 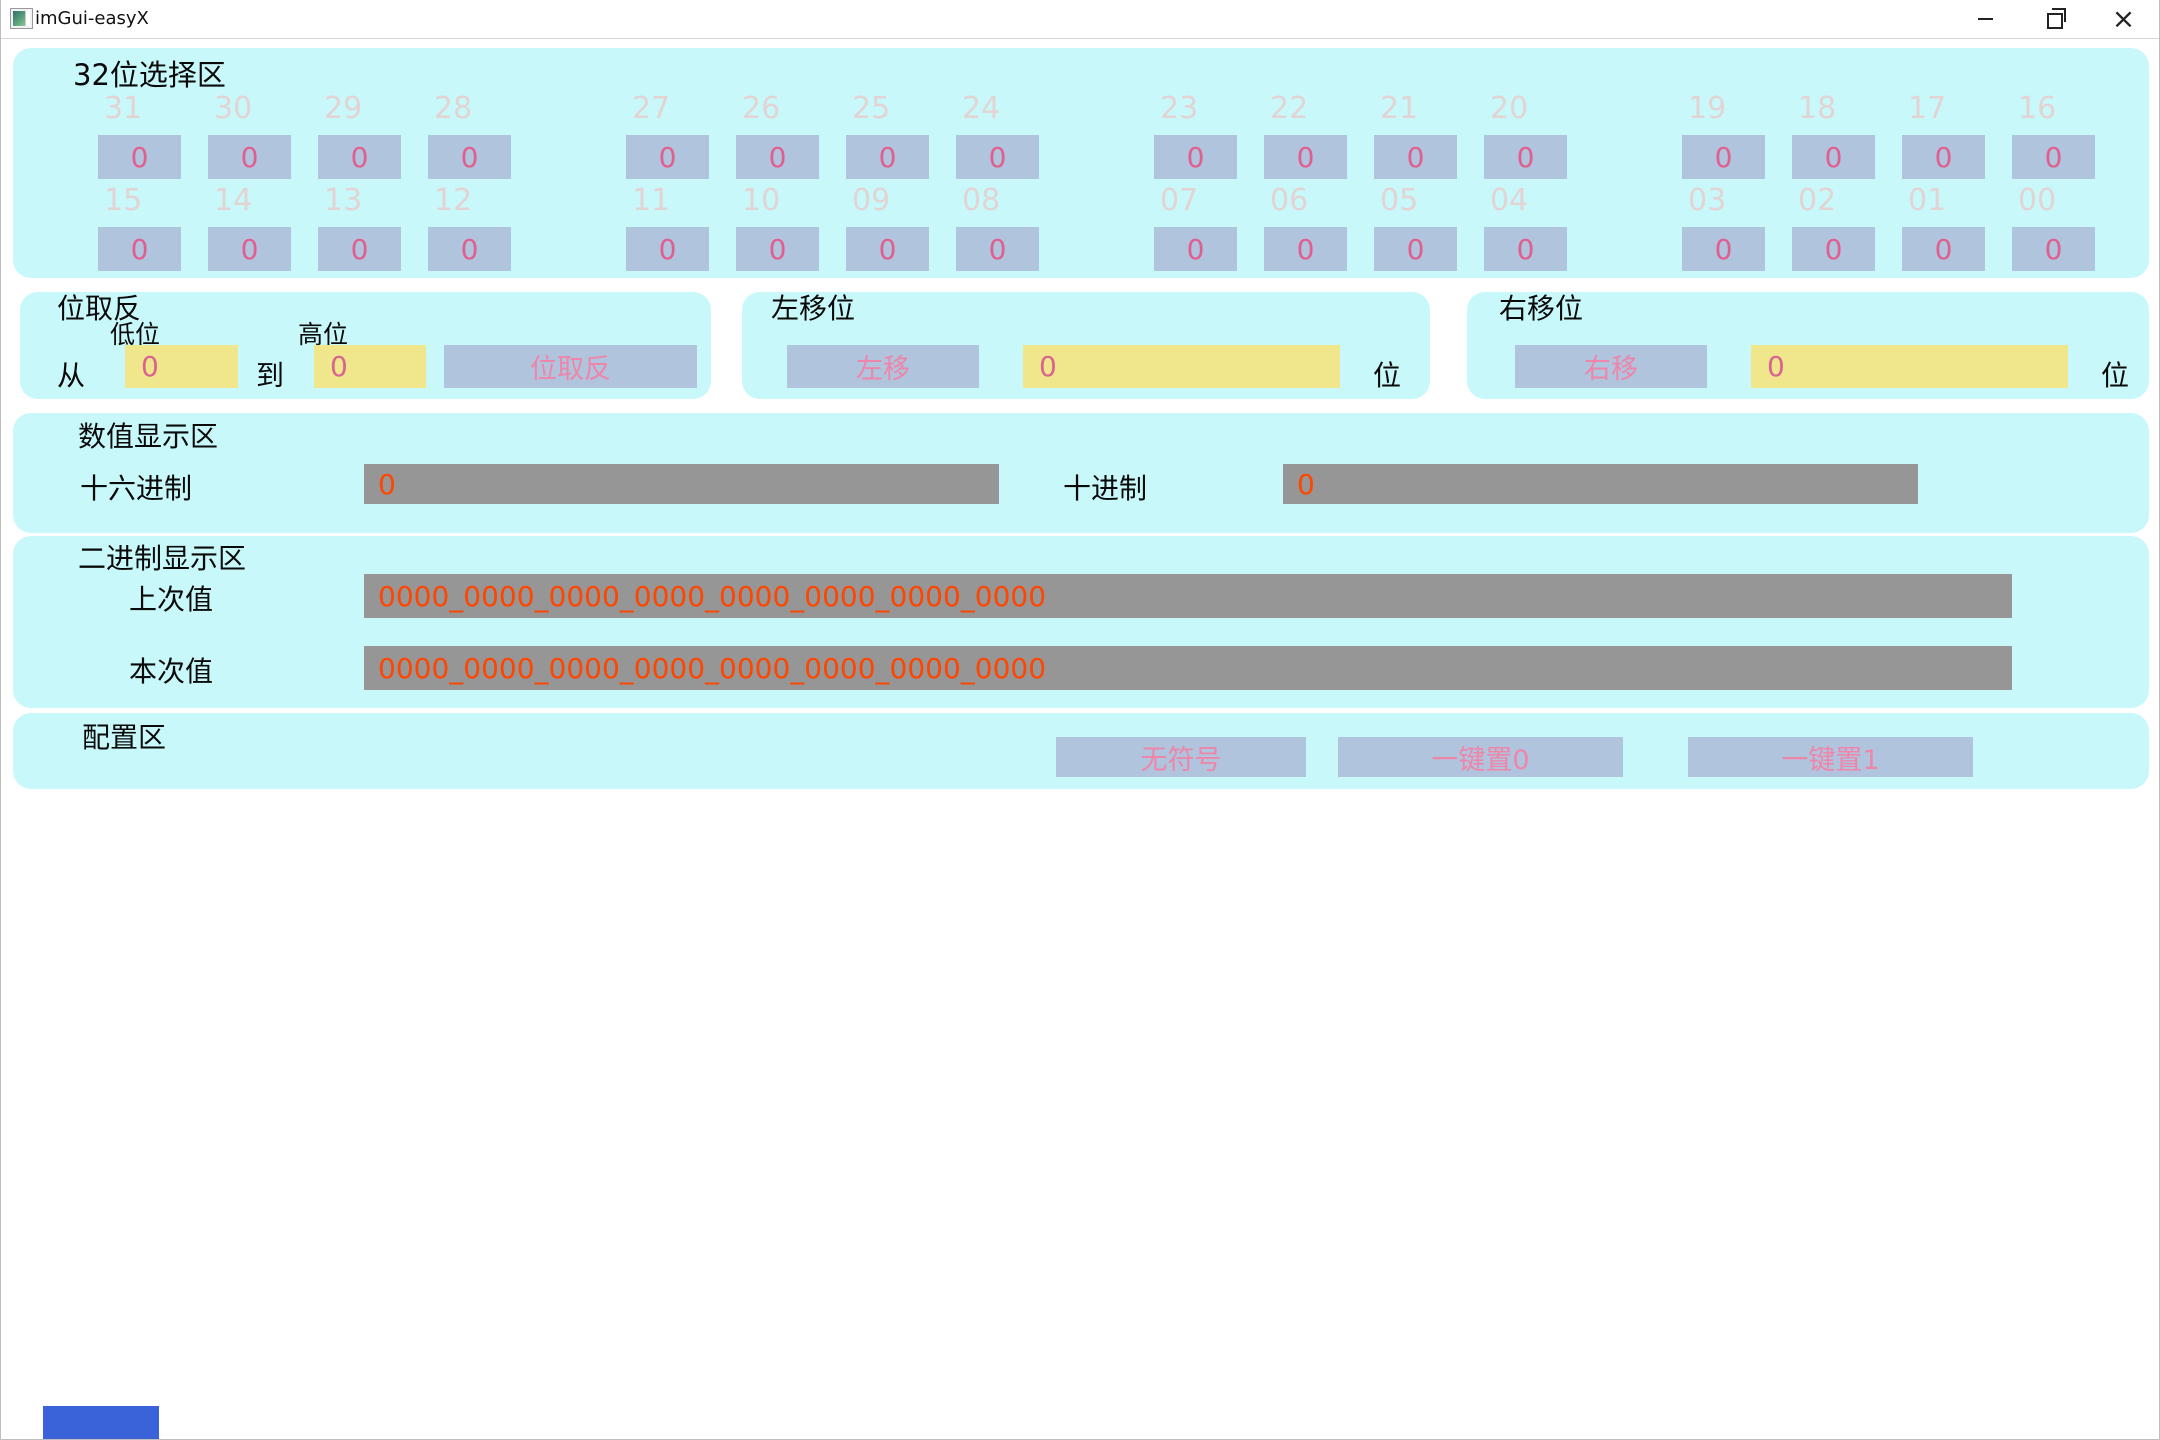 I want to click on unsigned-button: 无符号, so click(x=1181, y=757).